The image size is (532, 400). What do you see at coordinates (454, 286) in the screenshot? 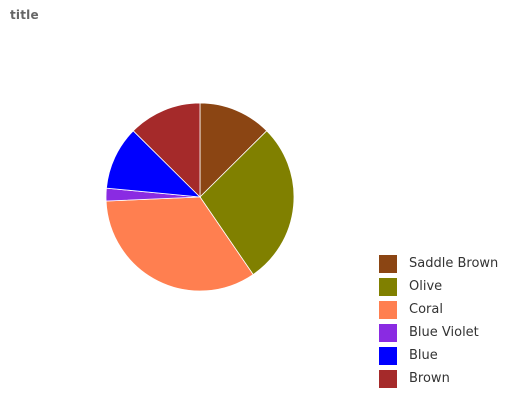
I see `legend-item-olive: Olive` at bounding box center [454, 286].